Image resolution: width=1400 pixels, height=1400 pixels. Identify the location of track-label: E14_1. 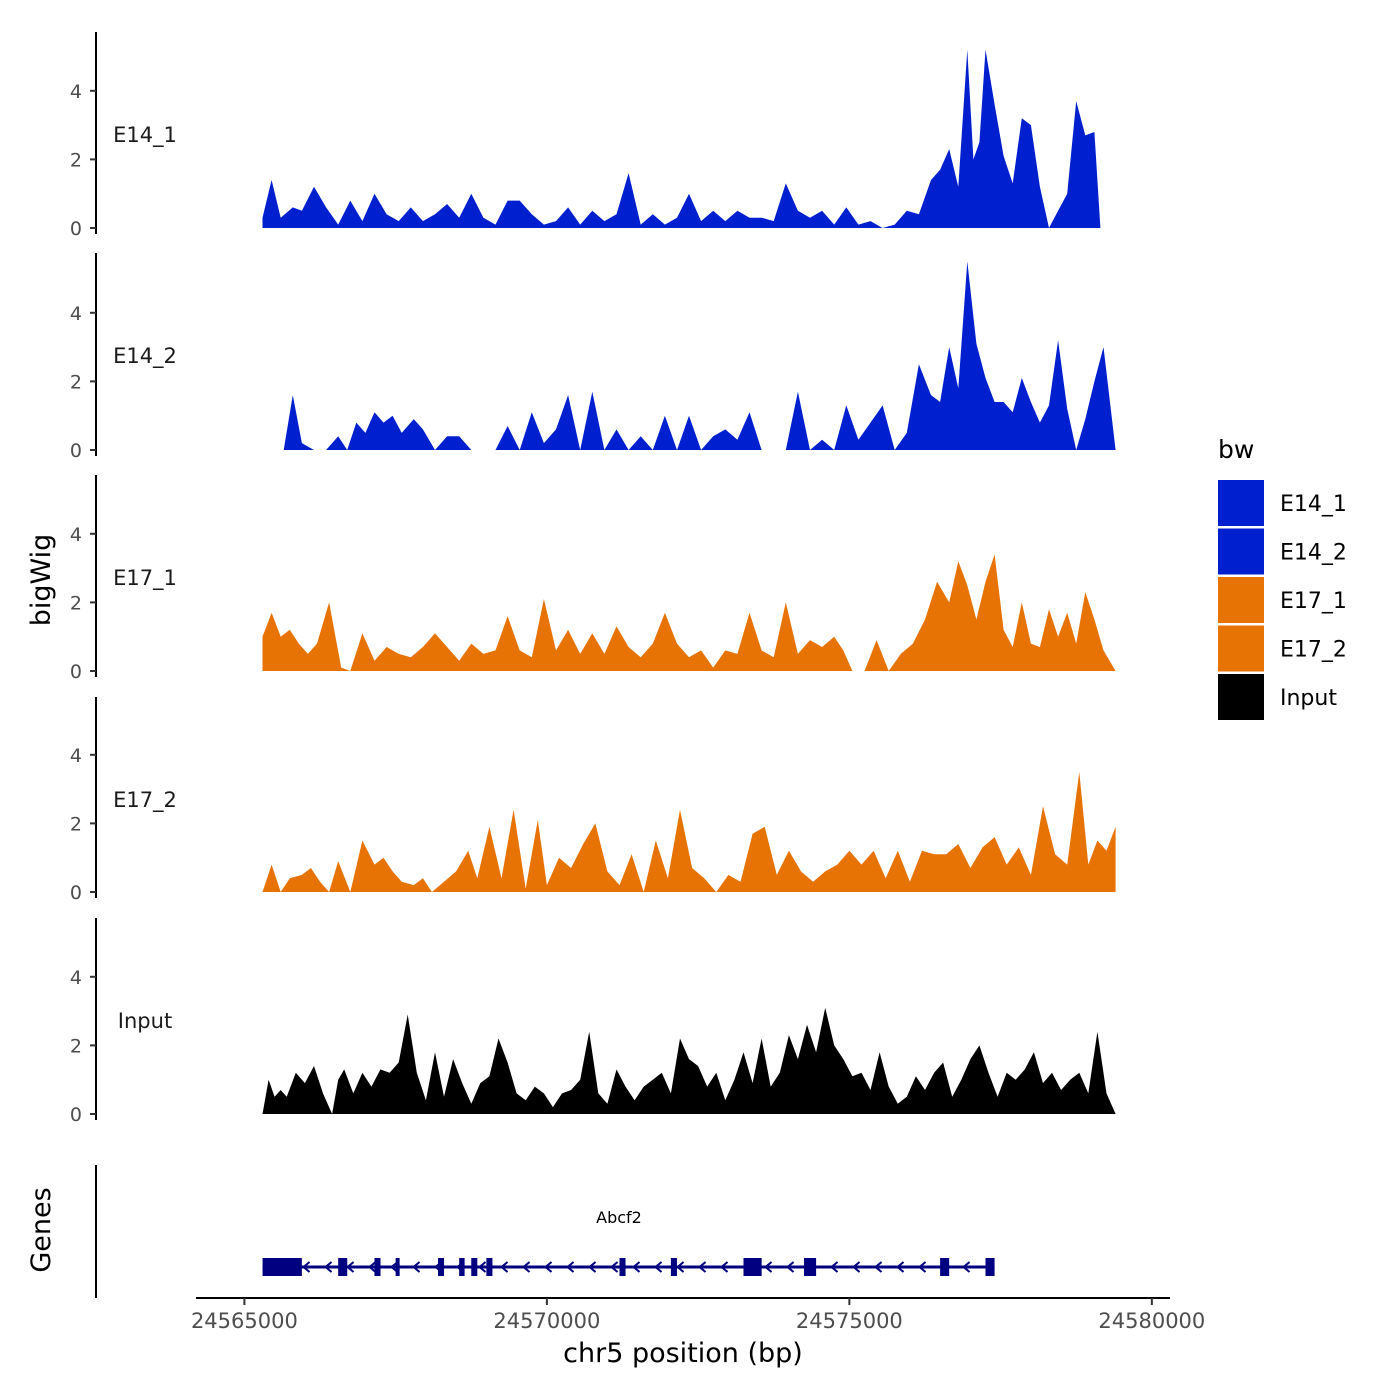
(145, 135).